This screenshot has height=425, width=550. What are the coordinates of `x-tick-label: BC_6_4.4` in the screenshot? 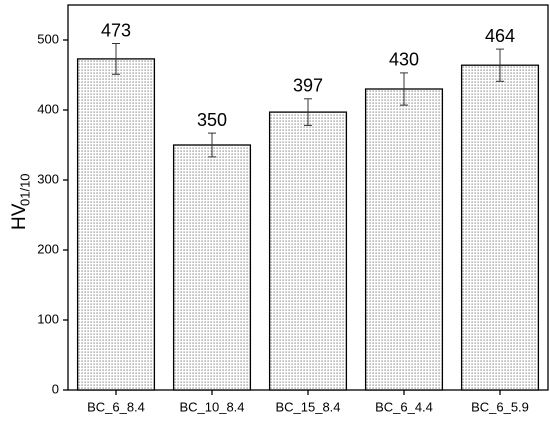 It's located at (404, 406).